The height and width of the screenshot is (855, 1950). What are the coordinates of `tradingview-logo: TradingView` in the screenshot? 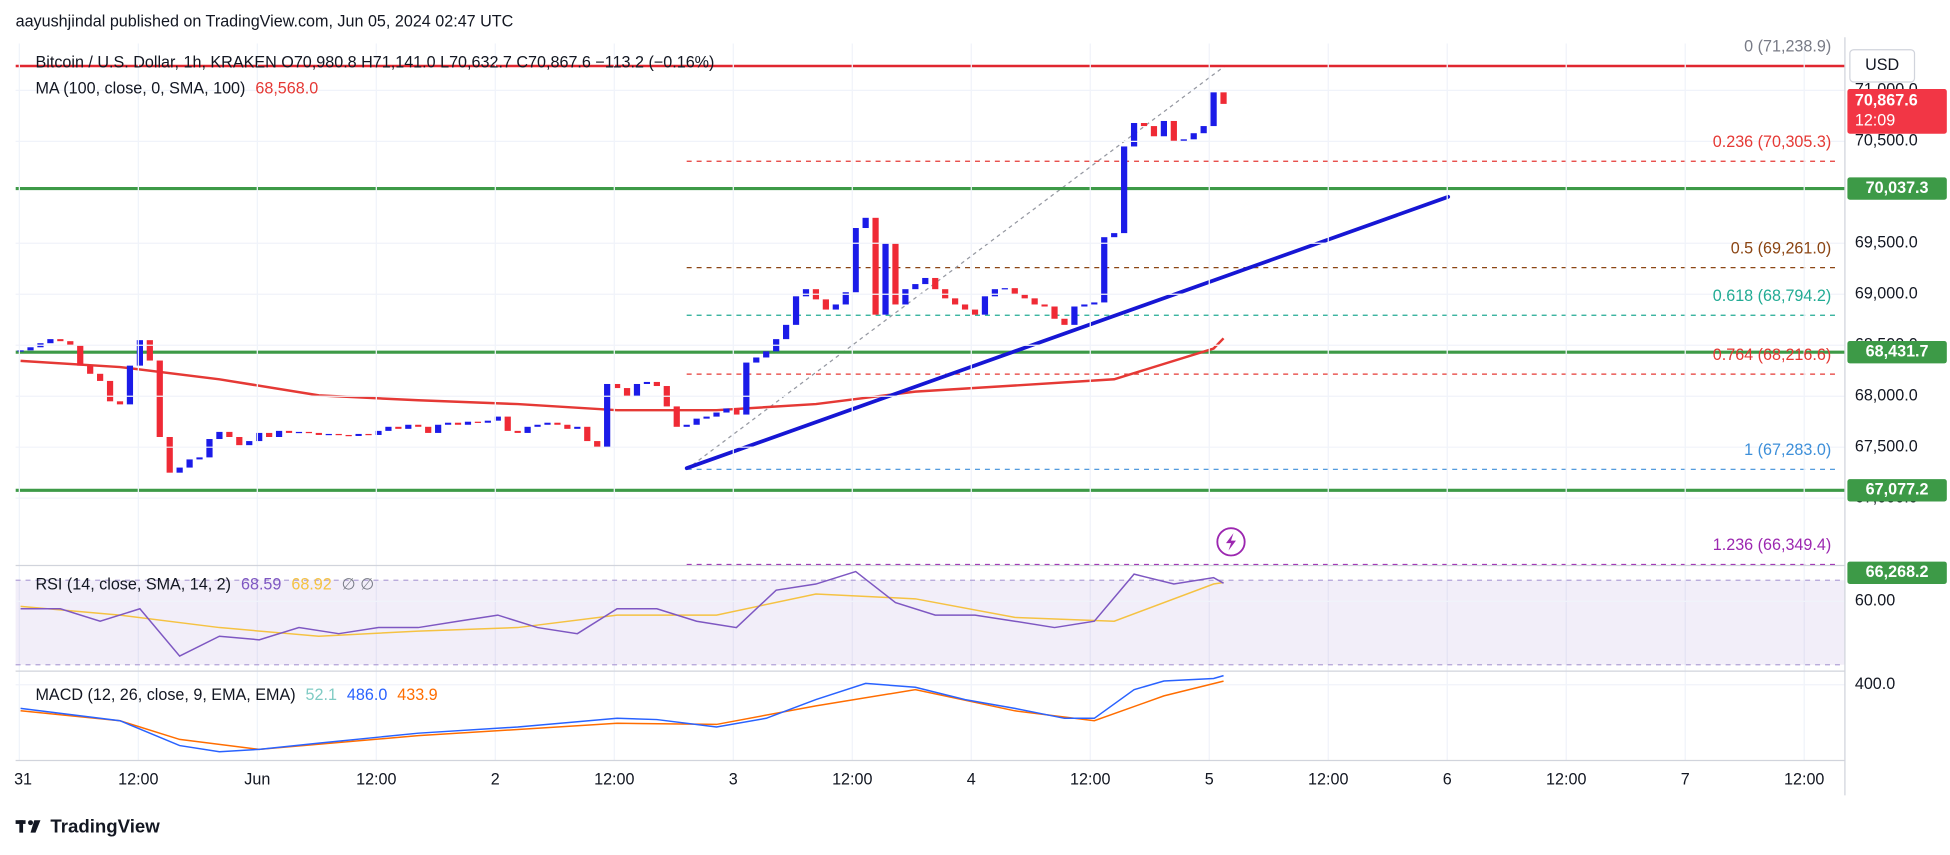 It's located at (87, 826).